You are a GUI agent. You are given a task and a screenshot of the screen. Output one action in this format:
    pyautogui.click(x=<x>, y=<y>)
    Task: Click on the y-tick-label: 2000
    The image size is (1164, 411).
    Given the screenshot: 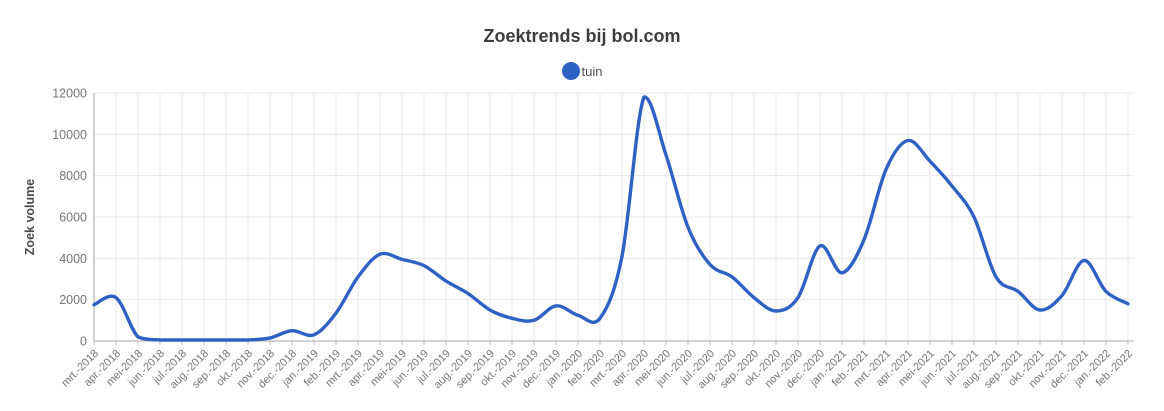 What is the action you would take?
    pyautogui.click(x=73, y=300)
    